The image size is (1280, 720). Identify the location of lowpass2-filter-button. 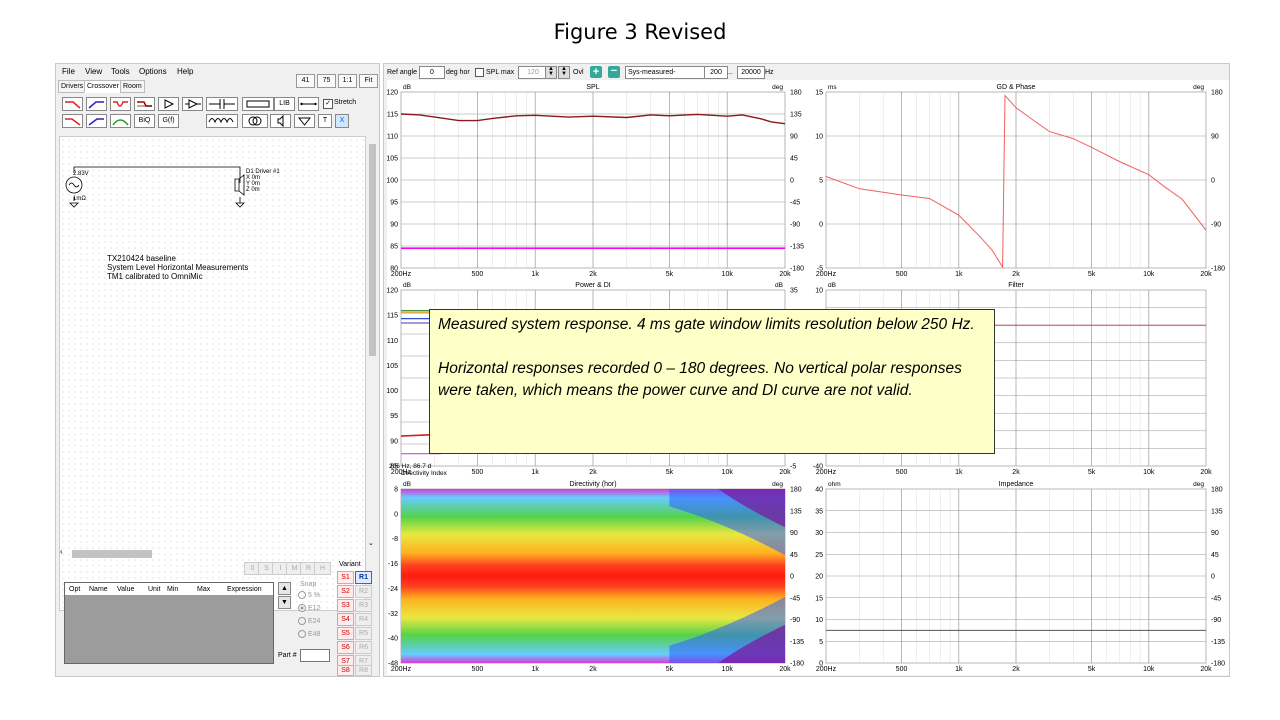
(72, 121).